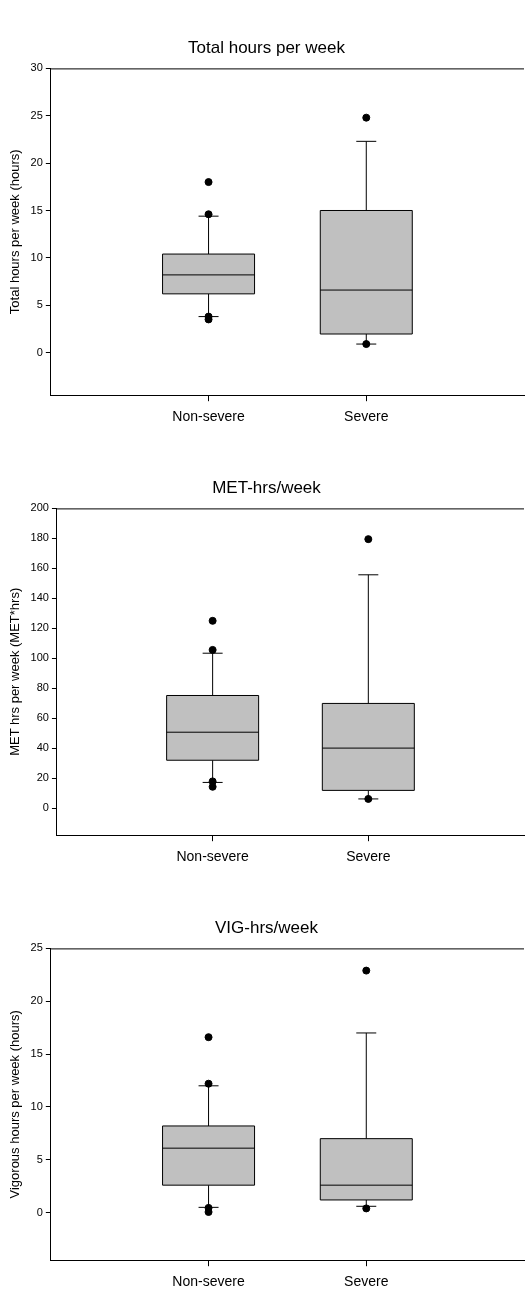  What do you see at coordinates (15, 671) in the screenshot?
I see `y-axis-title: MET hrs per week (MET*hrs)` at bounding box center [15, 671].